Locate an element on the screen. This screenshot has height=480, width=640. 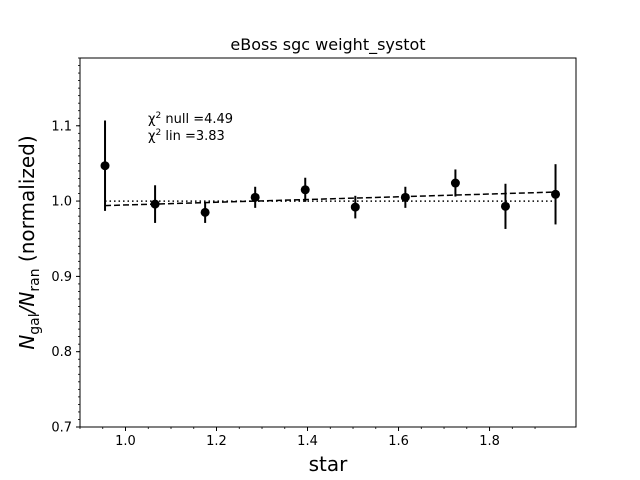
y-tick-label: 0.8 is located at coordinates (61, 352).